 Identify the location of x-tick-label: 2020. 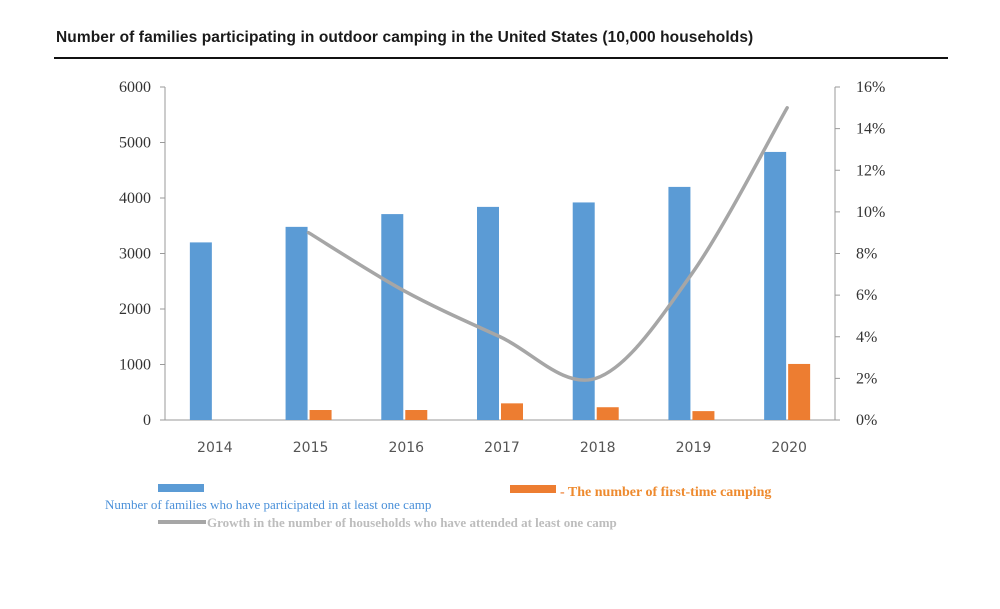
(789, 448).